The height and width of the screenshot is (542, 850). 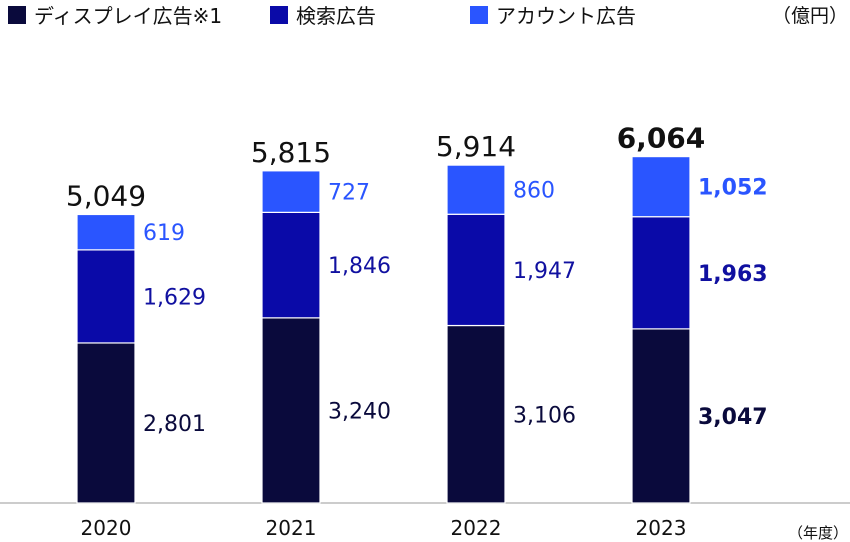 I want to click on value-label-2023-1: 1,963, so click(x=733, y=274).